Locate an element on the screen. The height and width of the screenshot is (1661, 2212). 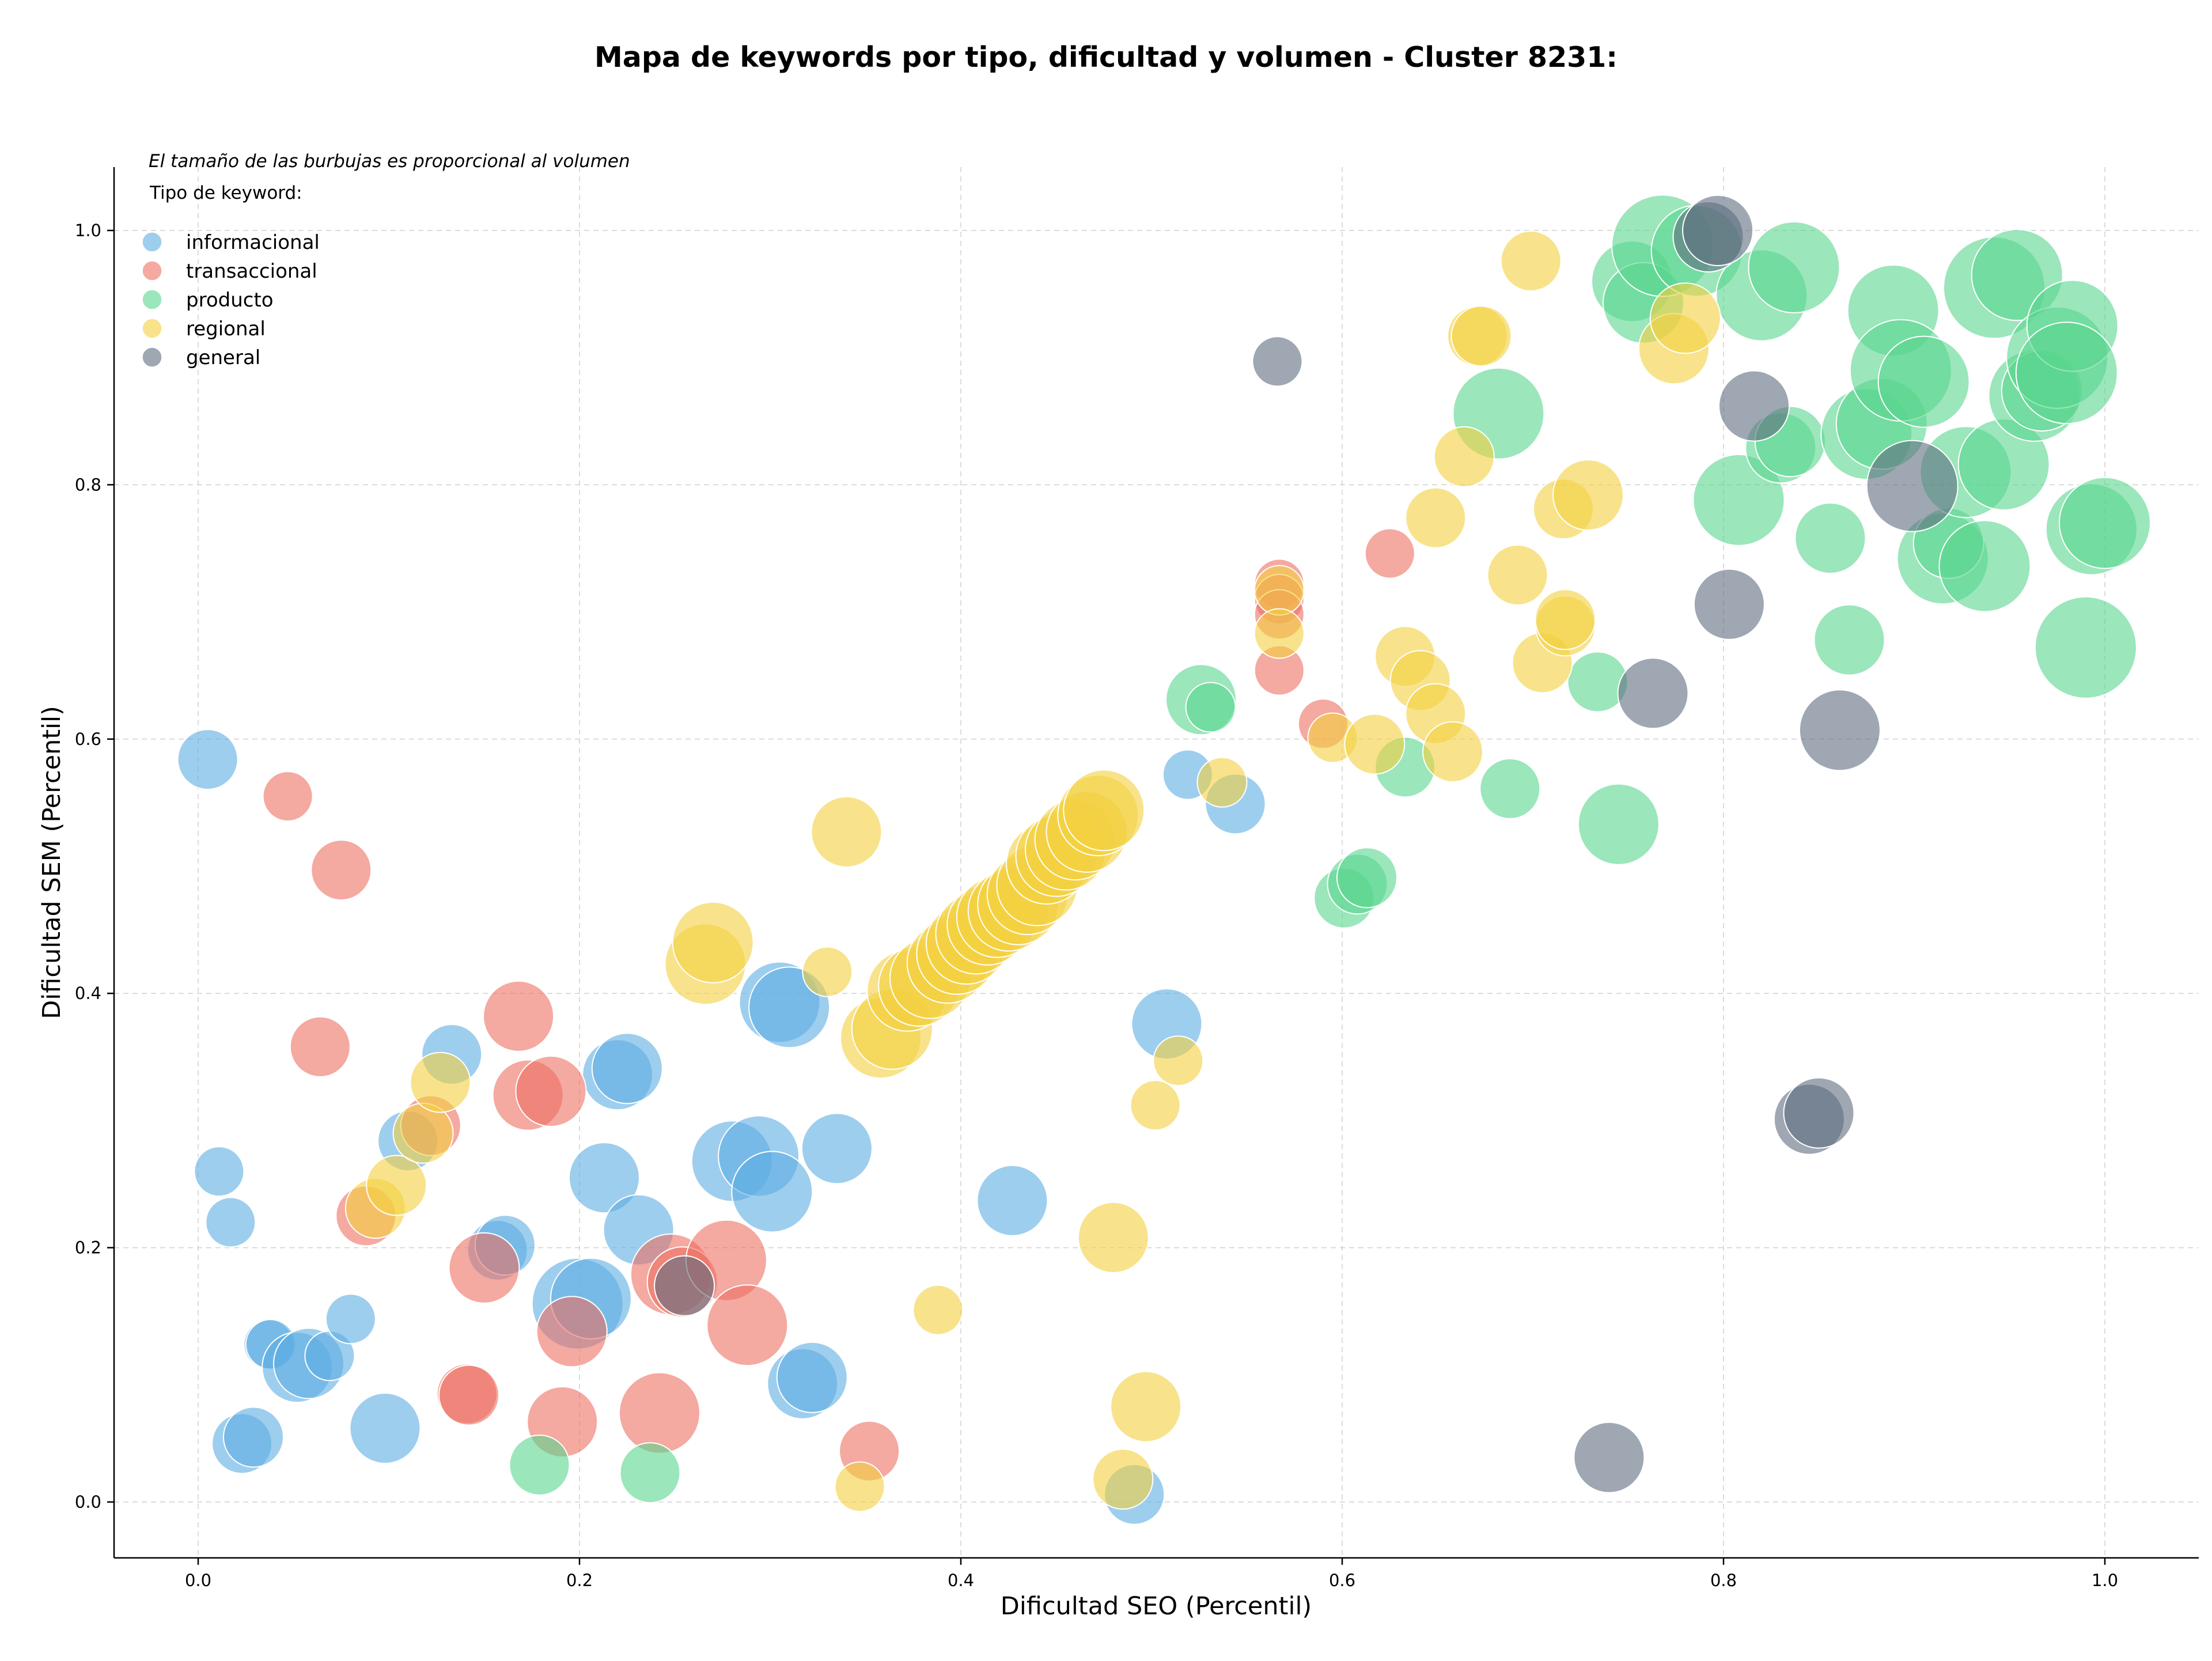
x-tick-label: 0.6 is located at coordinates (1342, 1580).